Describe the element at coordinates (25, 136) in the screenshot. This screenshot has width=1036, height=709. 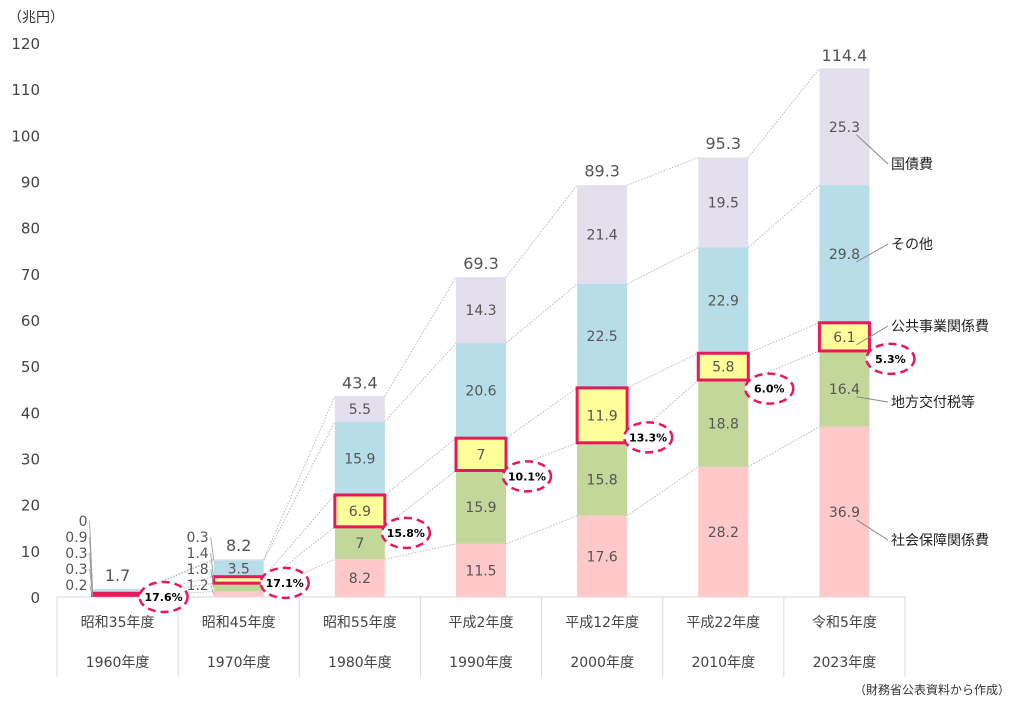
I see `y-tick-label: 100` at that location.